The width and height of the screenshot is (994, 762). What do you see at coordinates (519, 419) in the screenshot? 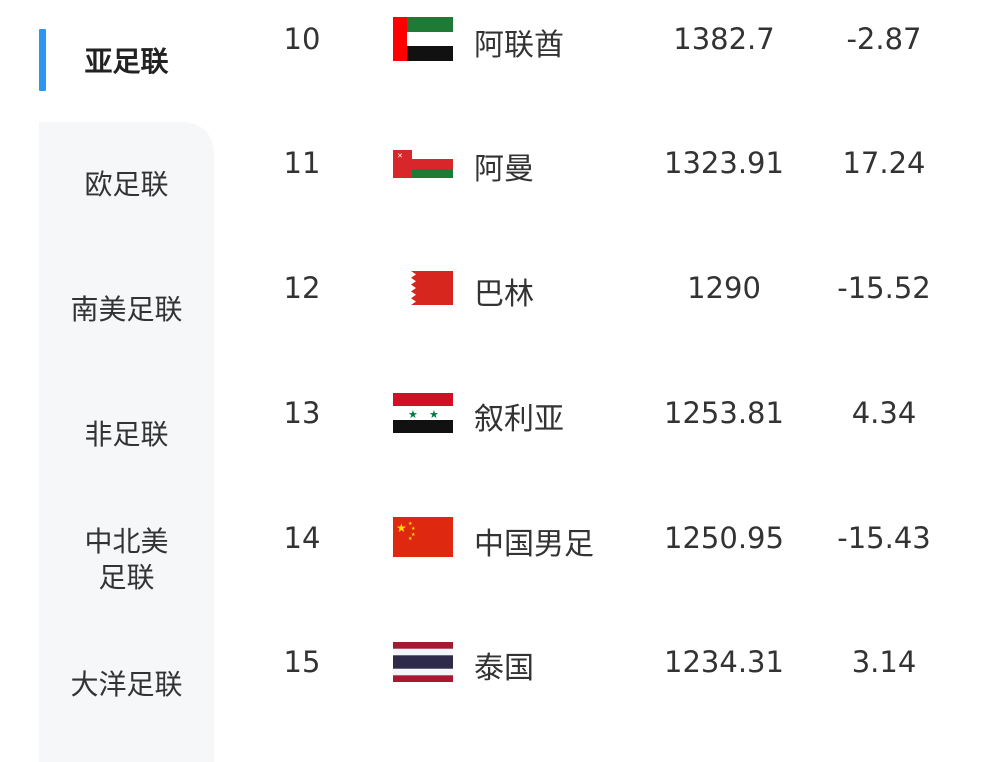
I see `team-name: 叙利亚` at bounding box center [519, 419].